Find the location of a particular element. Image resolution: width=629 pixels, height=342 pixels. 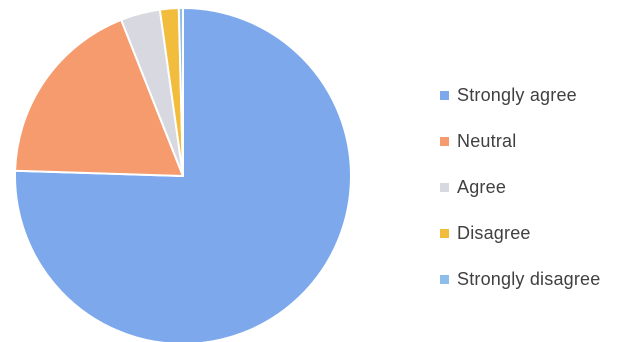

legend-item-neutral: Neutral is located at coordinates (534, 141).